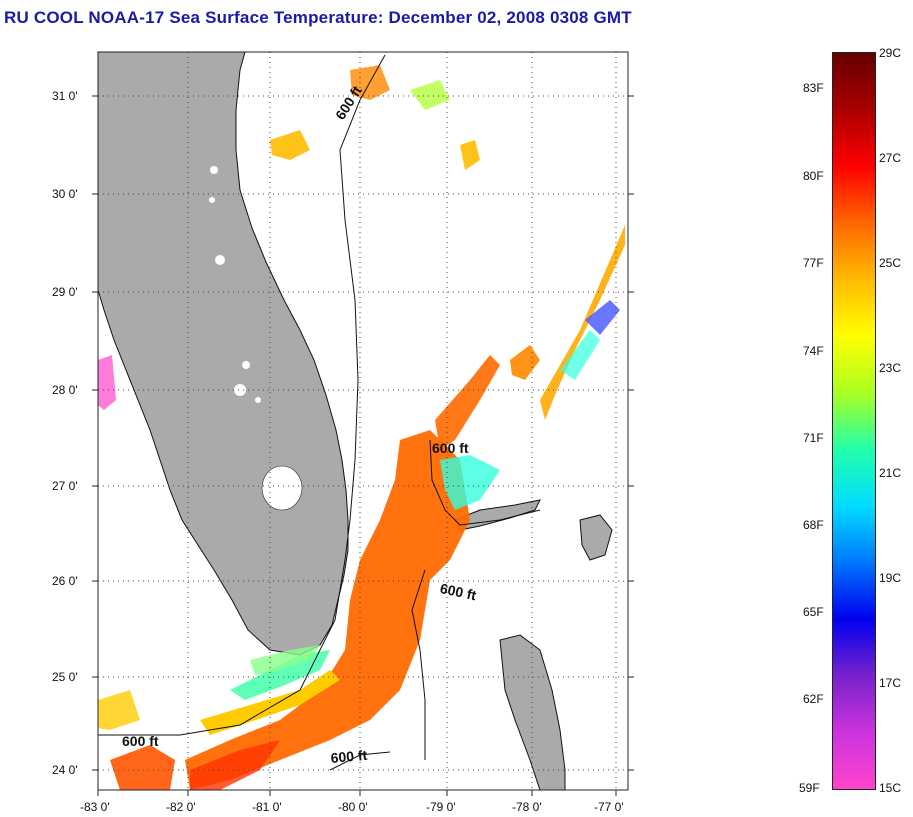  I want to click on colorbar-label-25c: 25C, so click(890, 263).